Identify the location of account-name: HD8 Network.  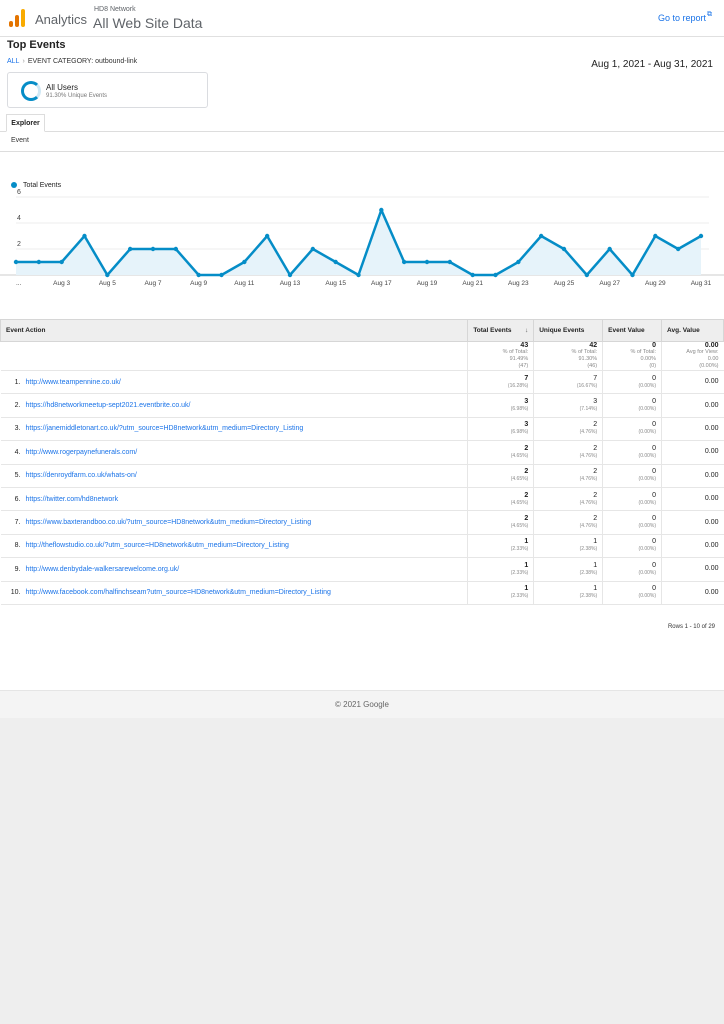
(115, 9).